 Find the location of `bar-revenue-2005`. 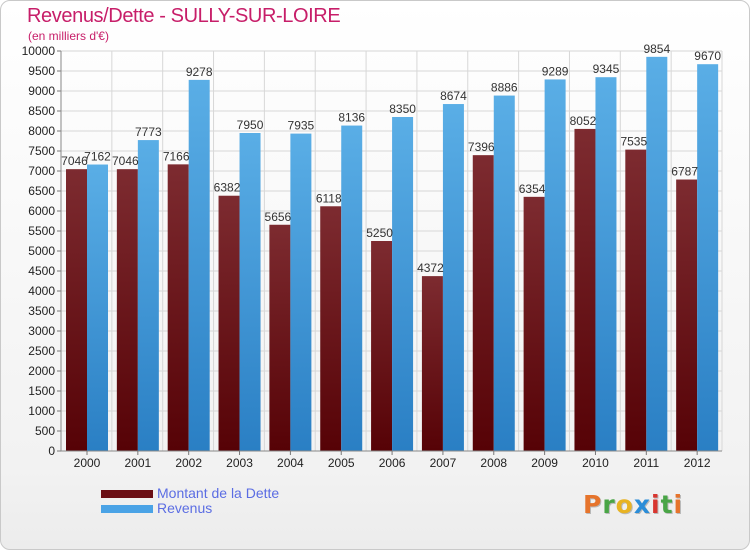

bar-revenue-2005 is located at coordinates (352, 288).